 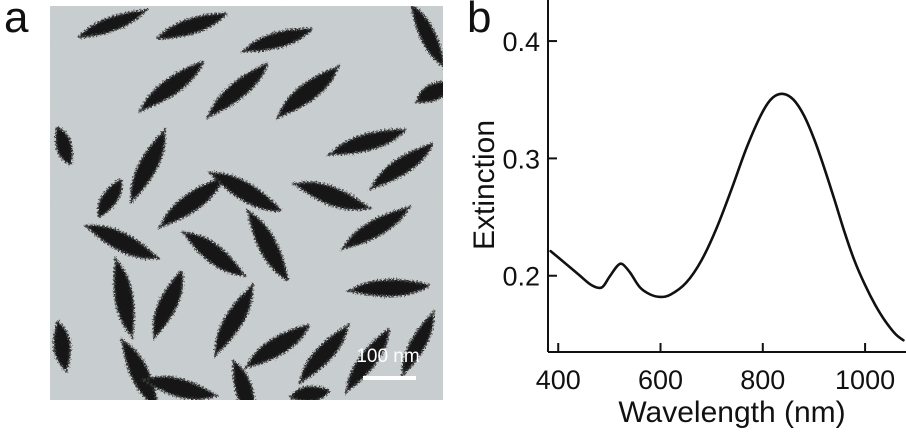 I want to click on y-axis-label: Extinction, so click(x=484, y=185).